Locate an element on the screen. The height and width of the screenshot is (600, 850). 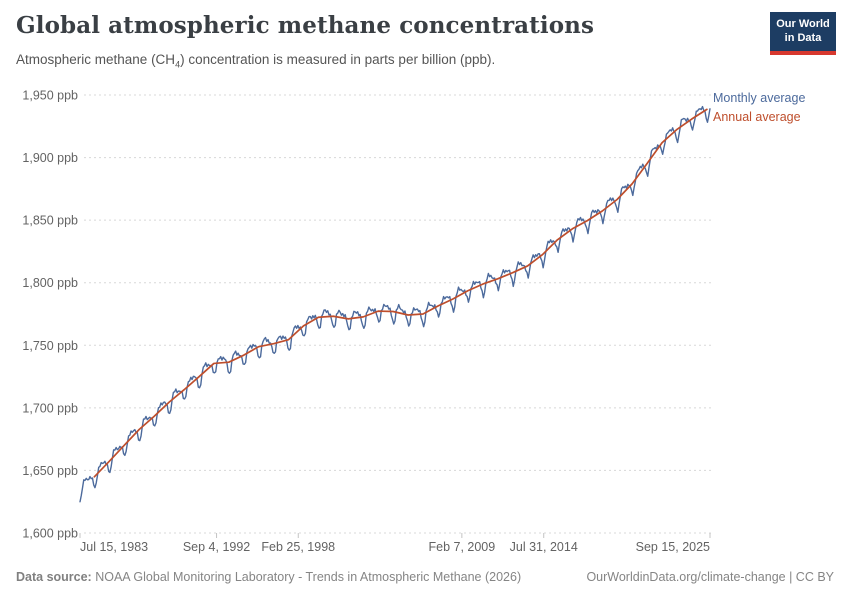
data-source-label: Data source: is located at coordinates (54, 577).